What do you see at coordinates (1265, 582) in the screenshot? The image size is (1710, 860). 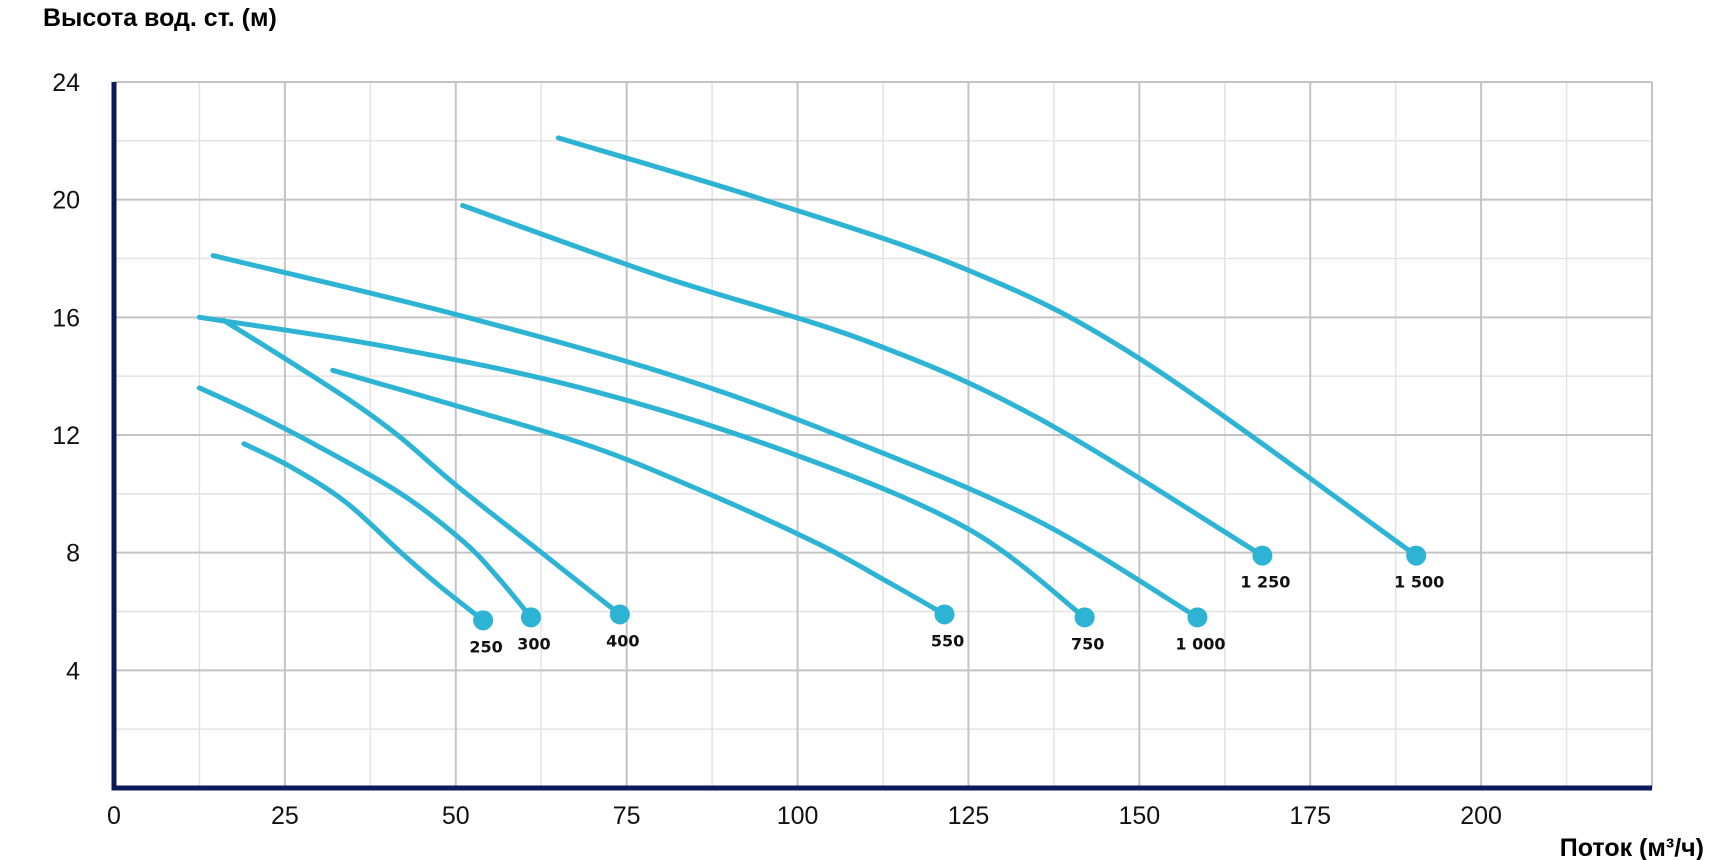 I see `curve-label-1250: 1 250` at bounding box center [1265, 582].